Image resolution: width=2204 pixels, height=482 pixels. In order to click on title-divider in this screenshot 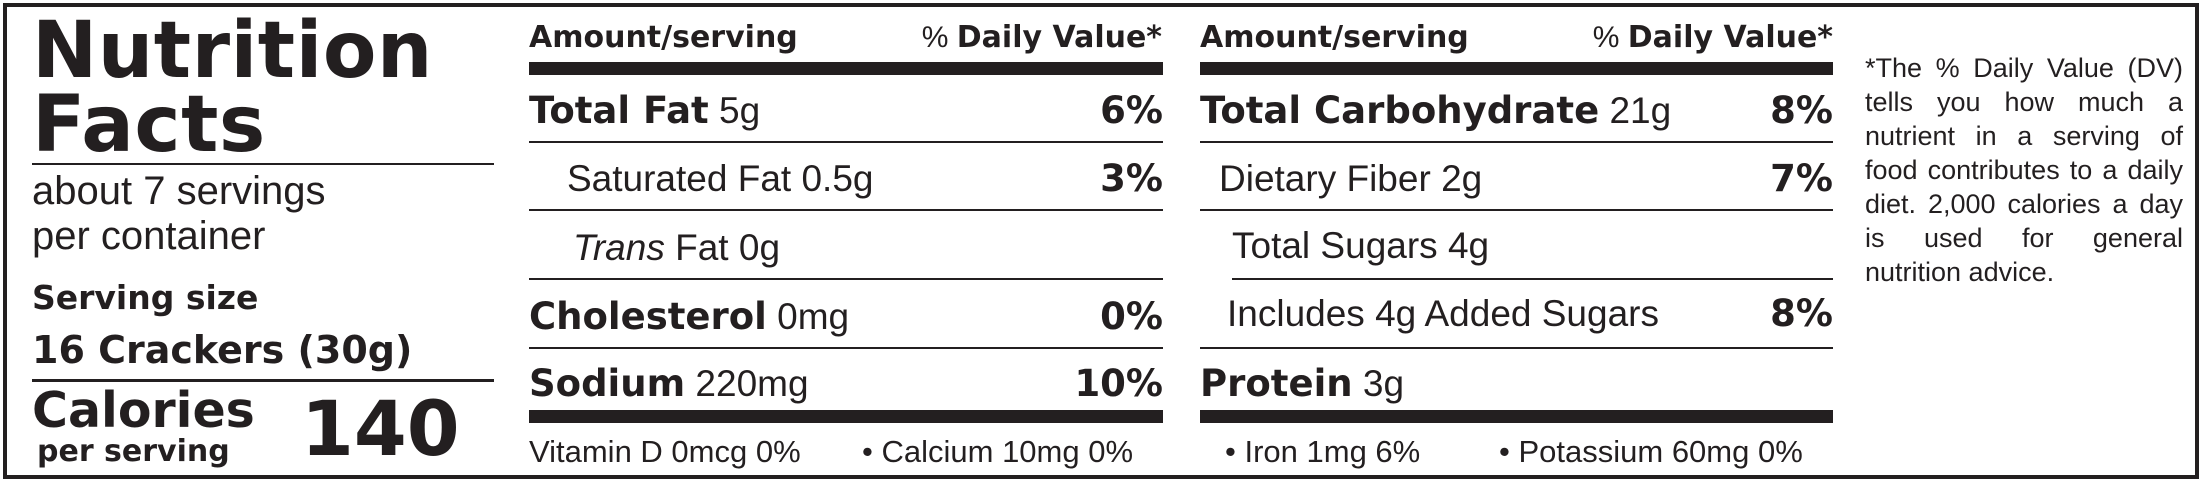, I will do `click(263, 164)`.